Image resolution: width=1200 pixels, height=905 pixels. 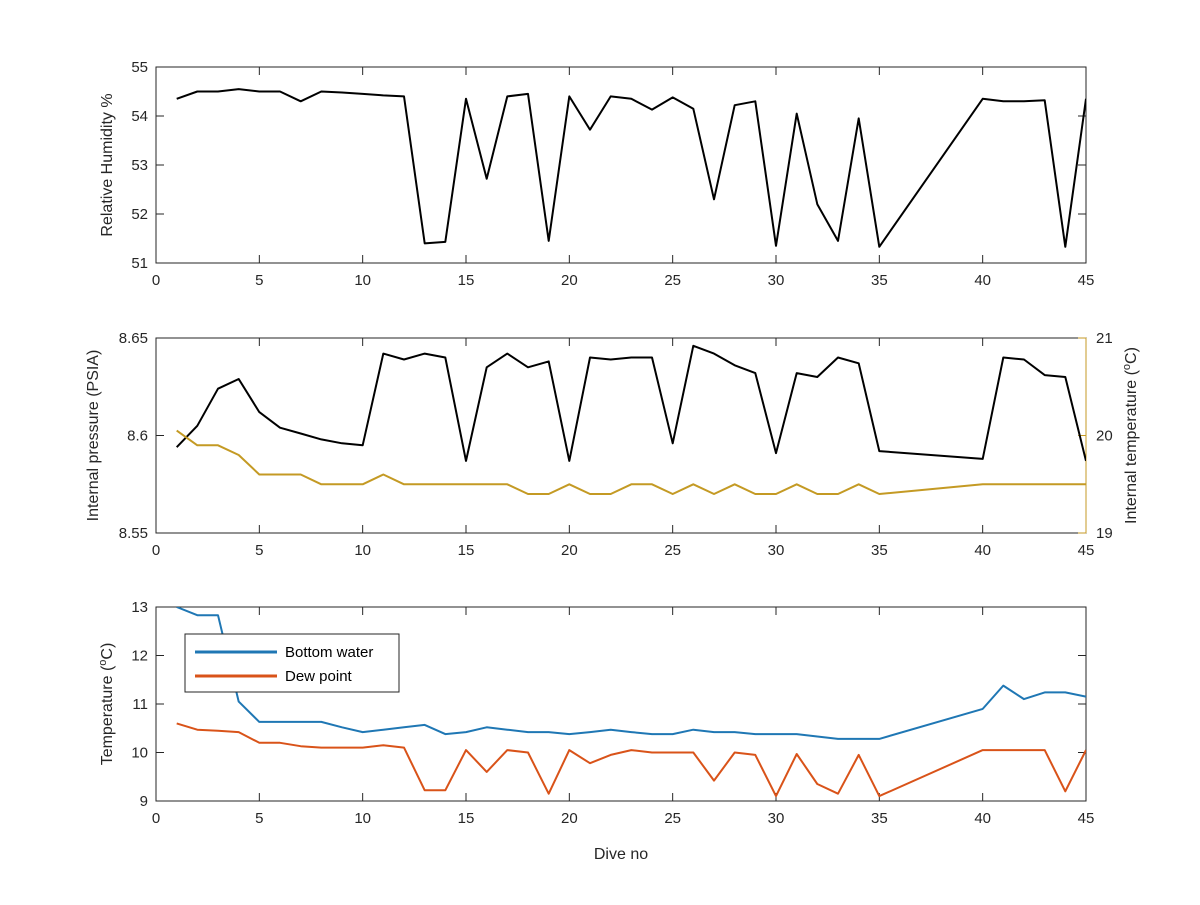 What do you see at coordinates (139, 656) in the screenshot?
I see `y-tick-label: 12` at bounding box center [139, 656].